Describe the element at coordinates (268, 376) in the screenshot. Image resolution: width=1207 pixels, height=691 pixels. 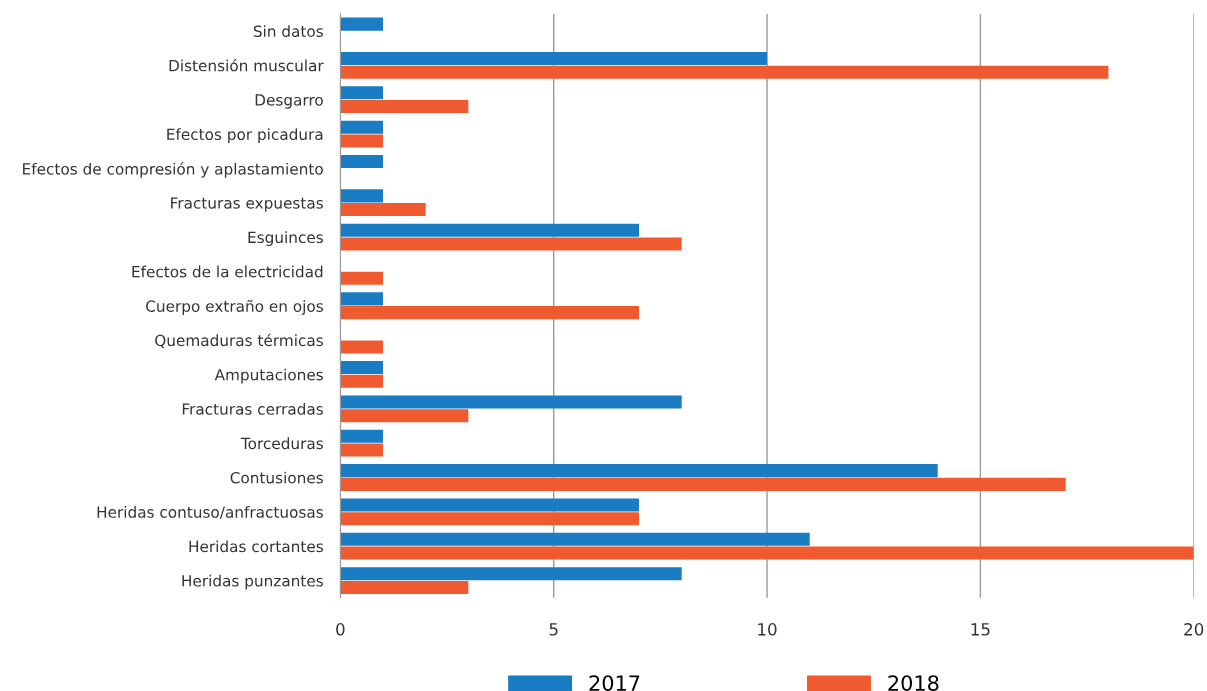
I see `y-tick-label: Amputaciones` at that location.